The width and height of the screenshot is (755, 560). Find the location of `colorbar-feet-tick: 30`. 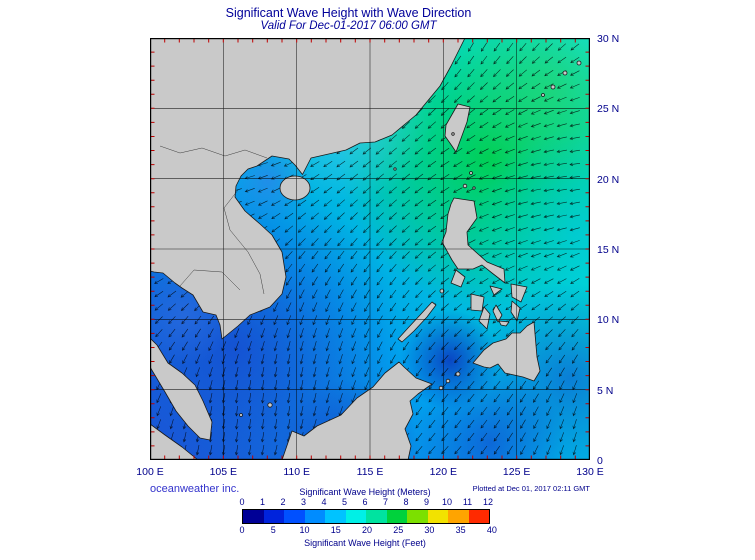

colorbar-feet-tick: 30 is located at coordinates (429, 530).